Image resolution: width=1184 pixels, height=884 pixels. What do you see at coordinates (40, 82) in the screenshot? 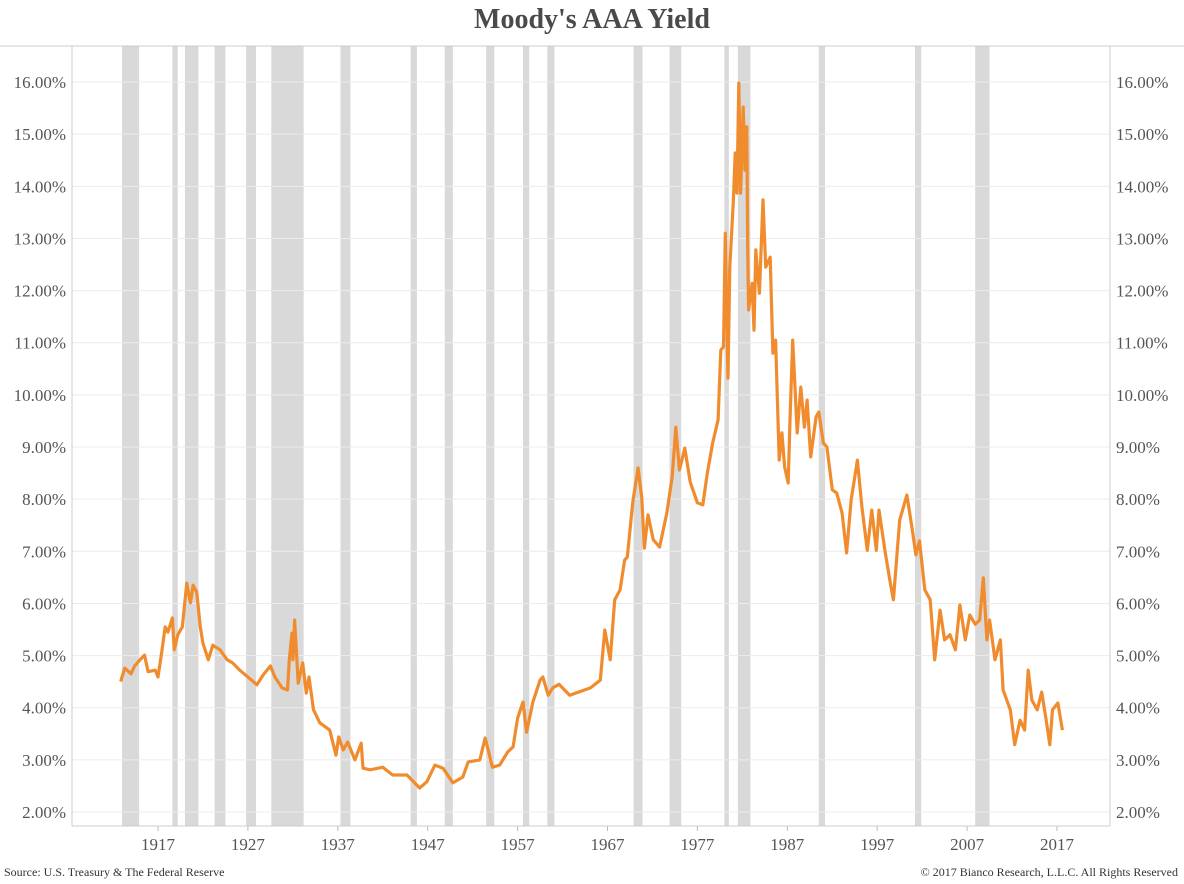
I see `y-tick-label-left: 16.00%` at bounding box center [40, 82].